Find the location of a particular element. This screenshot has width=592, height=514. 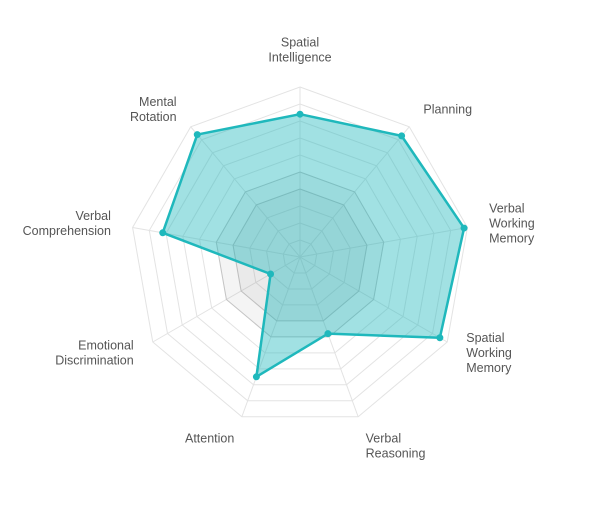

axis-label: Verbal Reasoning is located at coordinates (396, 446).